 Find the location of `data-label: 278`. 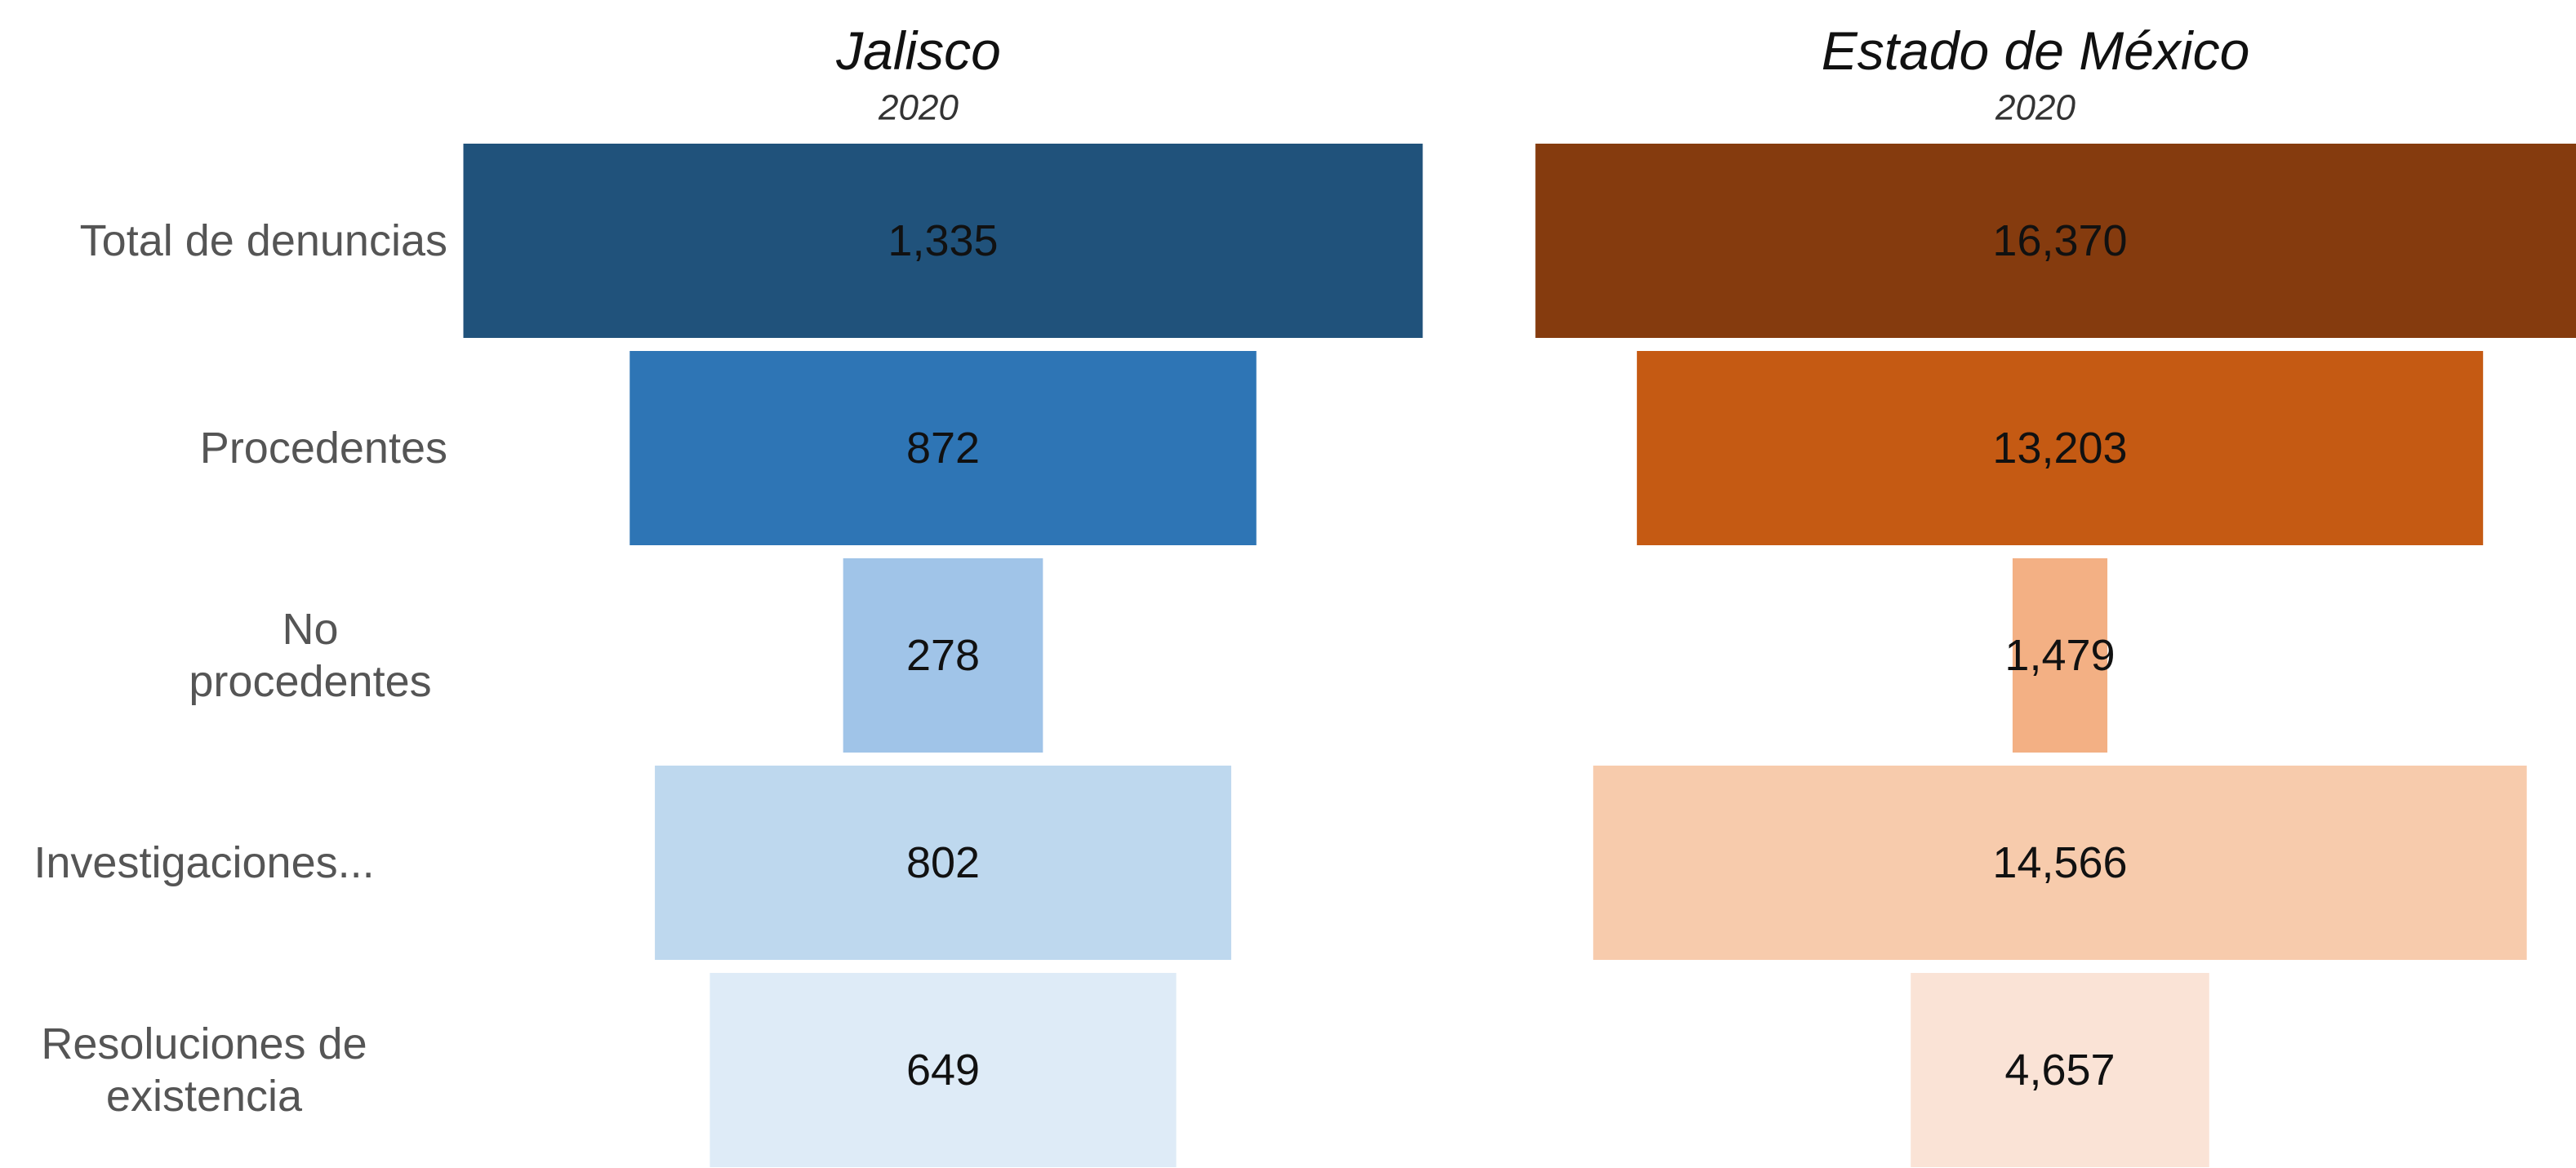

data-label: 278 is located at coordinates (943, 656).